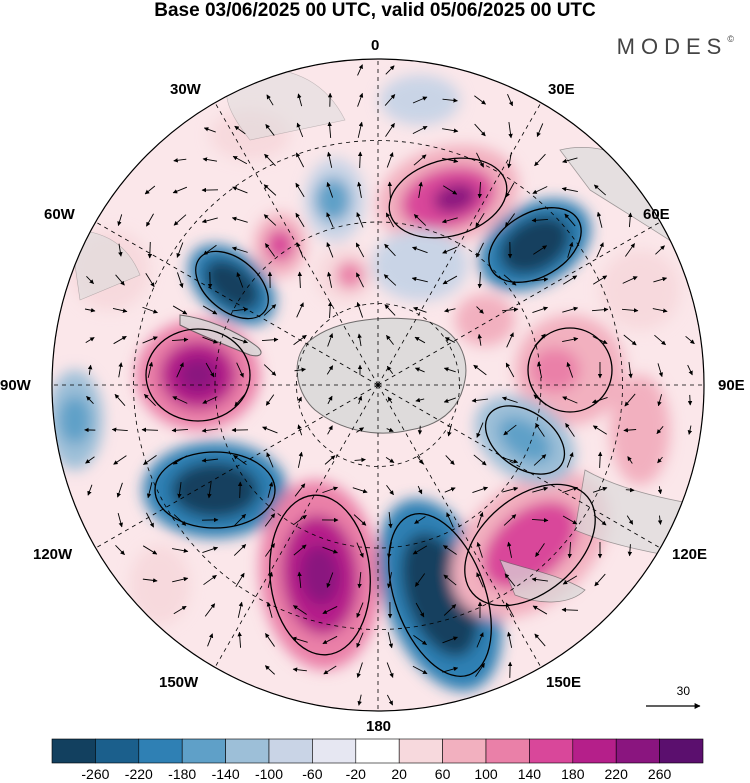 The height and width of the screenshot is (783, 750). What do you see at coordinates (573, 774) in the screenshot?
I see `colorbar-tick-label: 180` at bounding box center [573, 774].